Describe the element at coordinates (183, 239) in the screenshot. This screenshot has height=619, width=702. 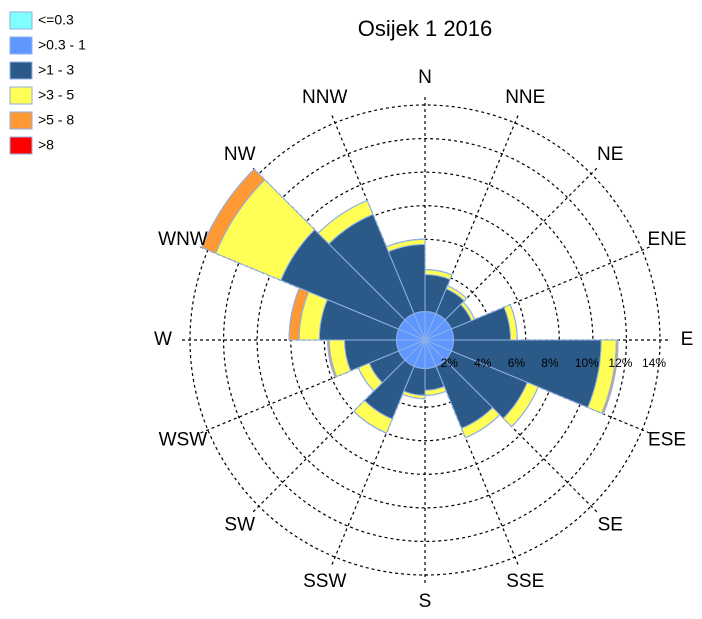
I see `direction-label: WNW` at that location.